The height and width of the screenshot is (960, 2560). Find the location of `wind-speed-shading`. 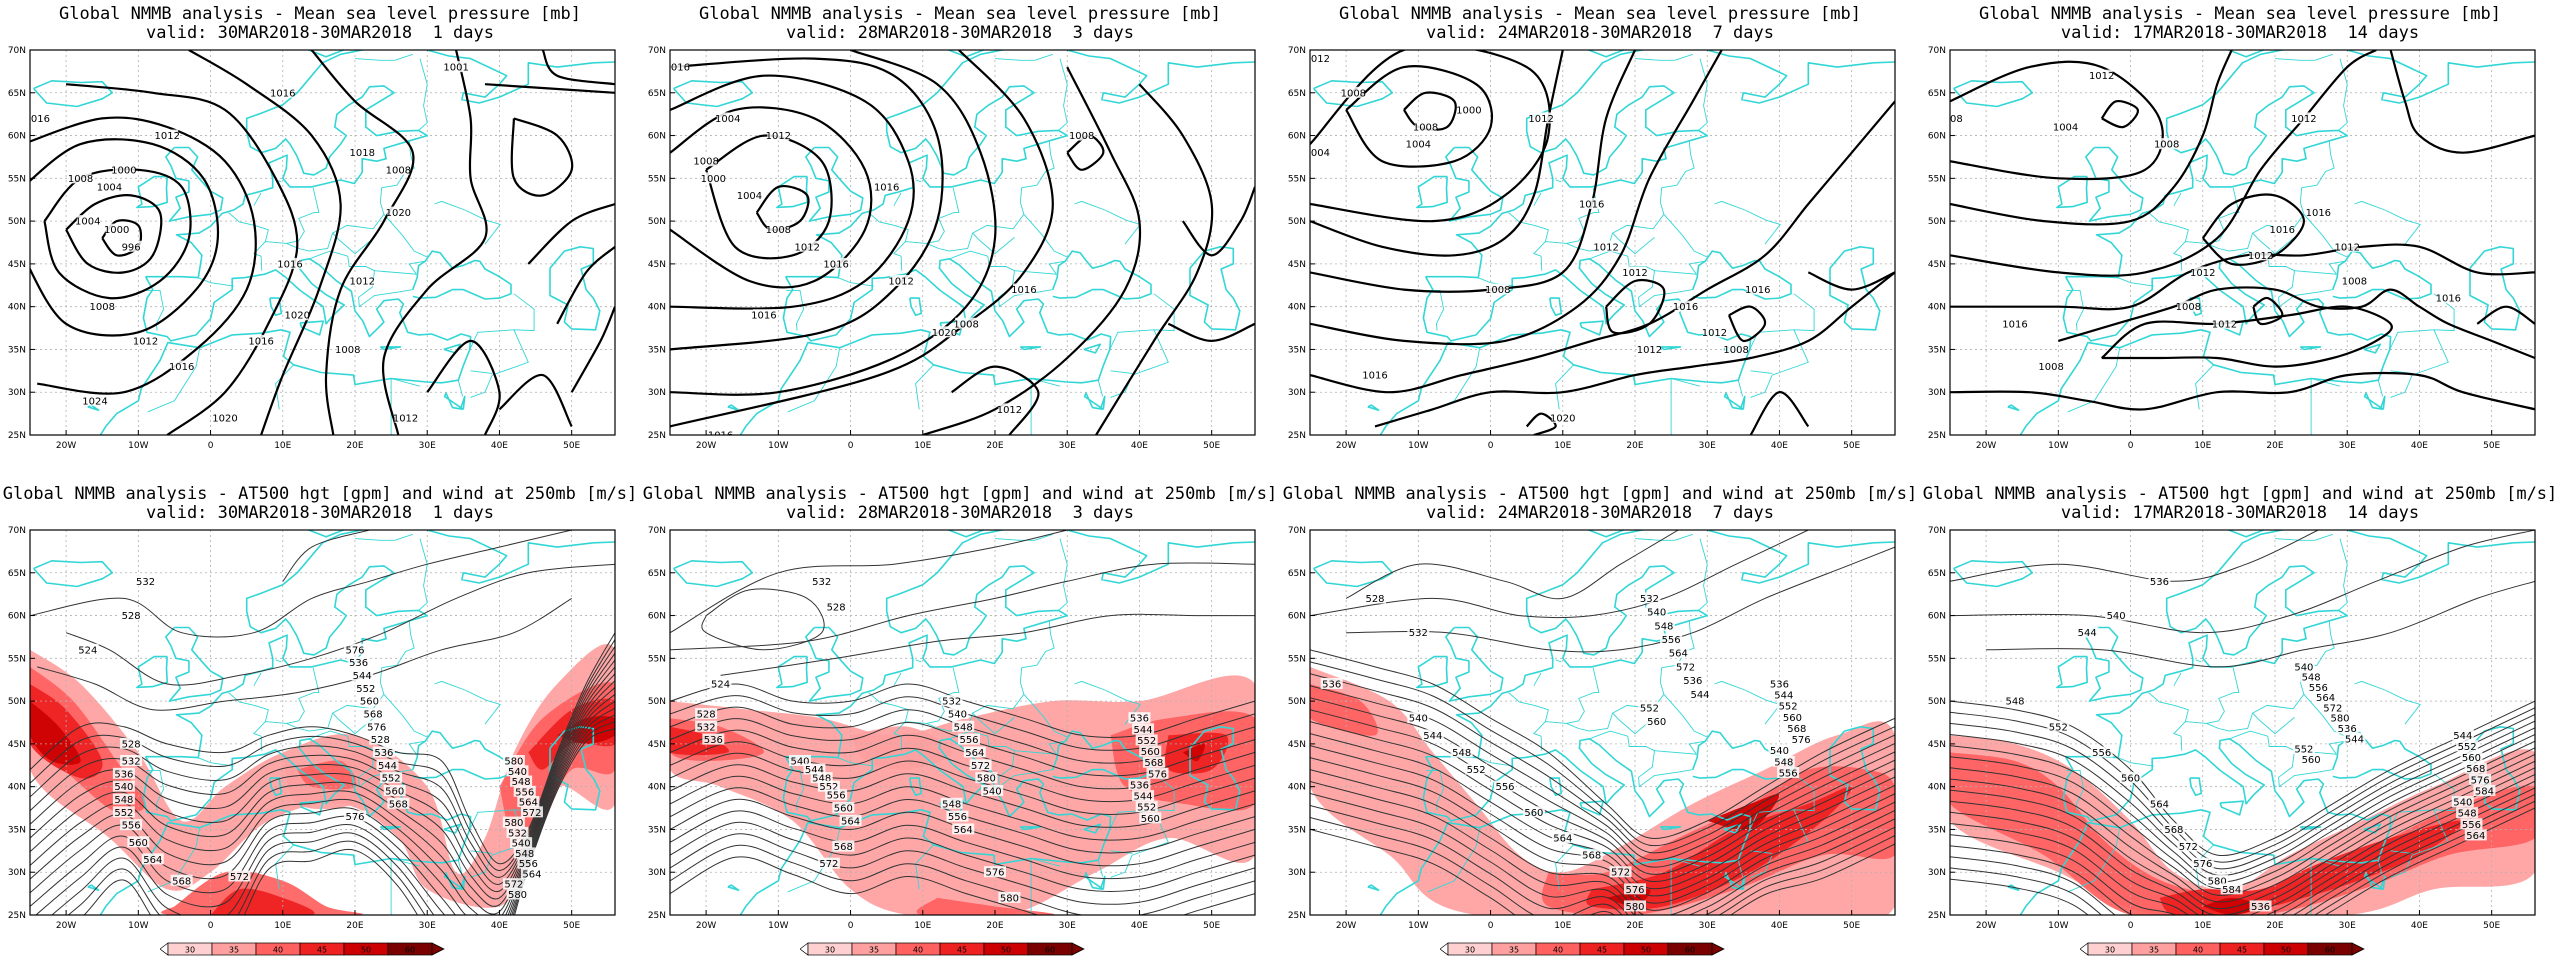

wind-speed-shading is located at coordinates (1193, 752).